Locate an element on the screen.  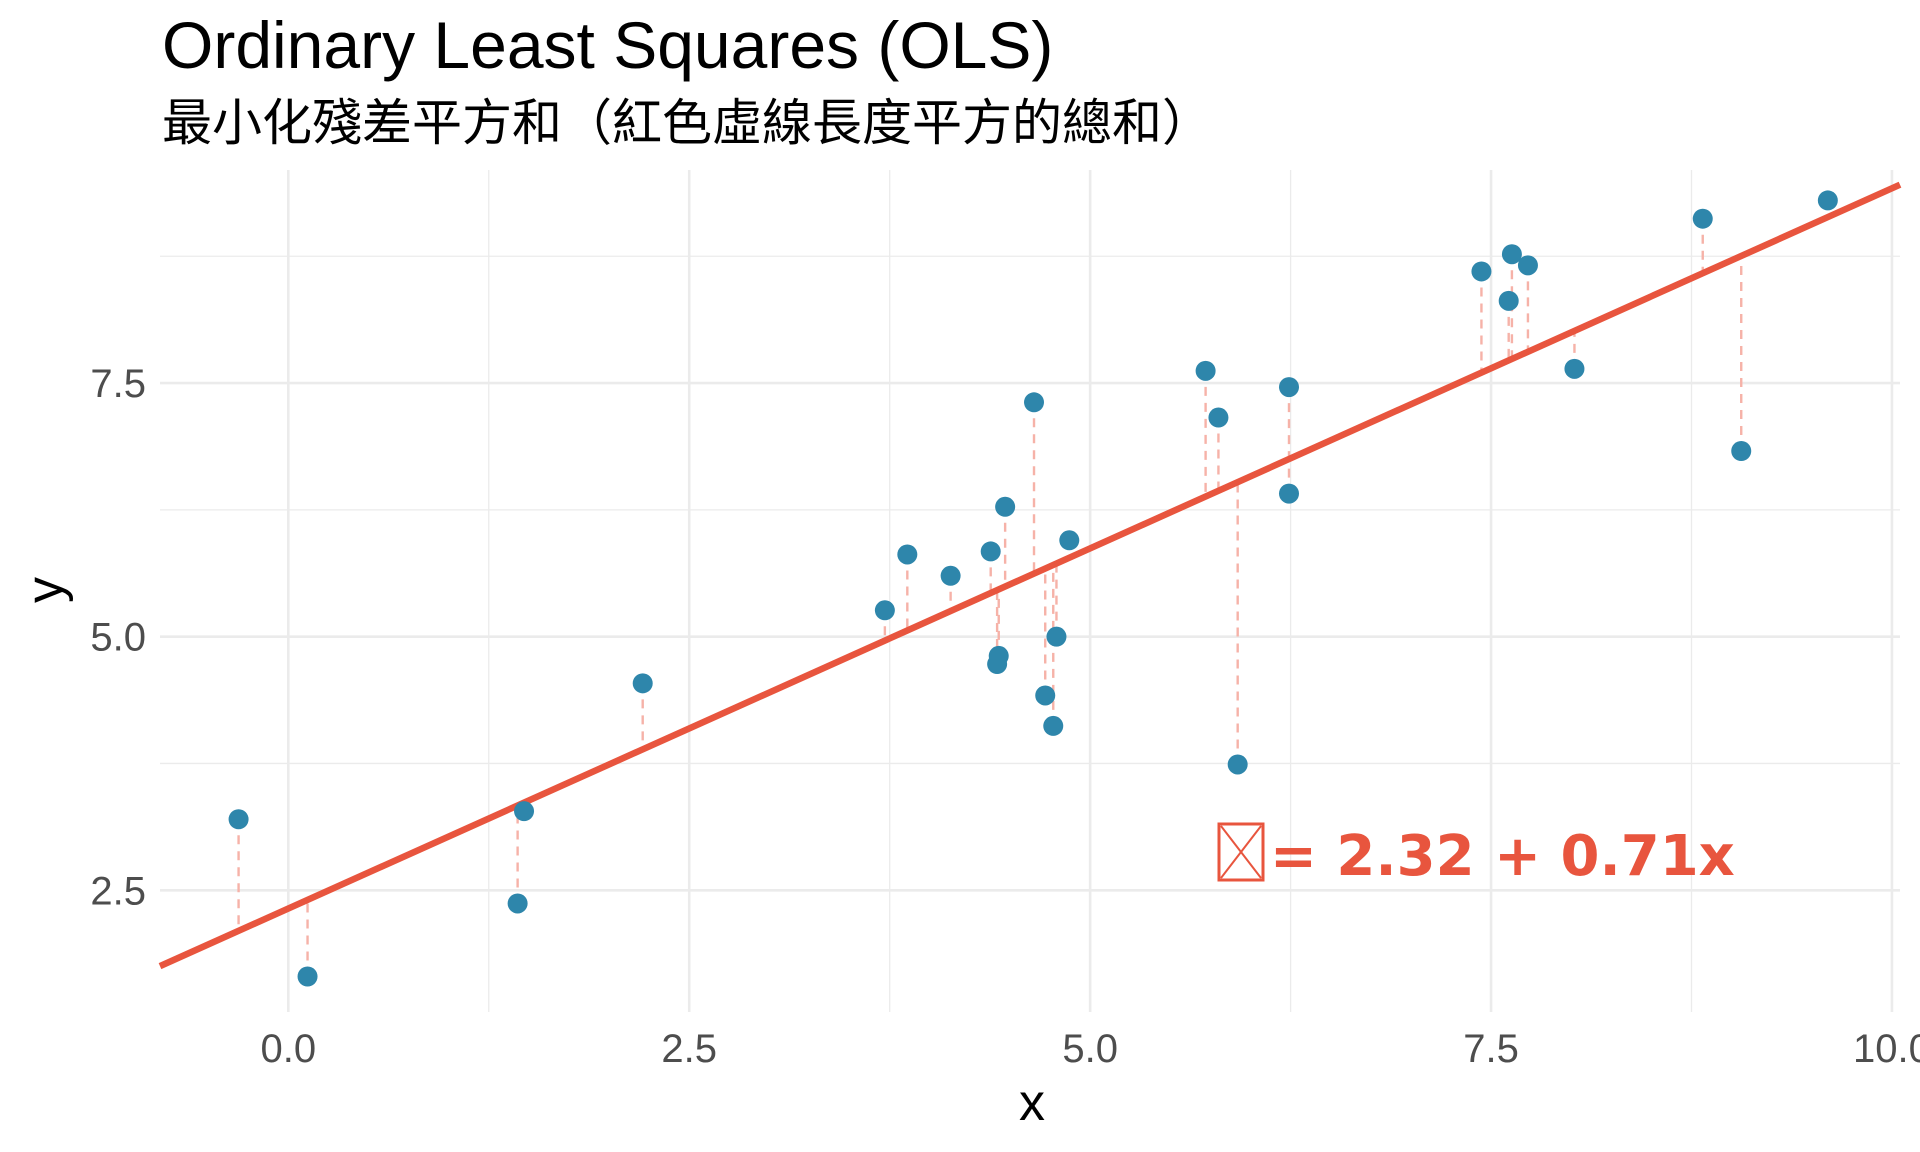
x-tick-label: 7.5 is located at coordinates (1491, 1049).